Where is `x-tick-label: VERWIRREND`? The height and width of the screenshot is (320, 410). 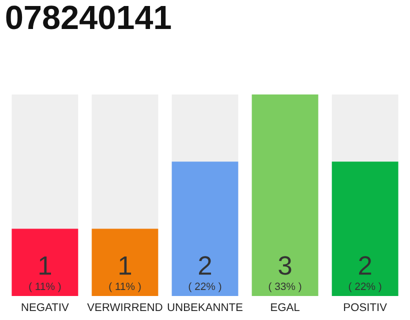 x-tick-label: VERWIRREND is located at coordinates (124, 307).